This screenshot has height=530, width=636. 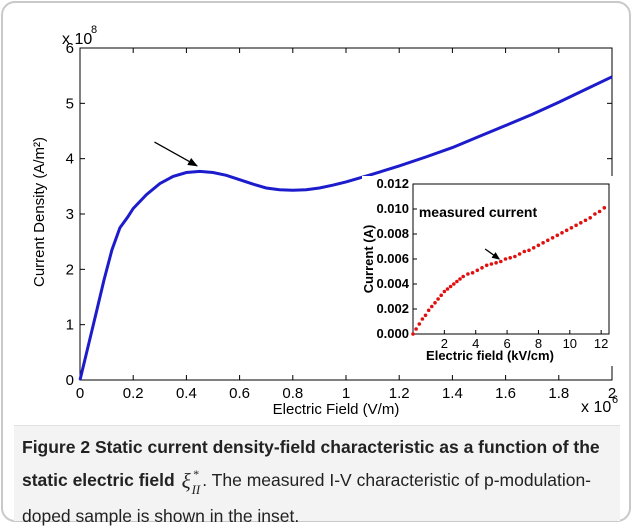 What do you see at coordinates (239, 393) in the screenshot?
I see `main-x-tick-label: 0.6` at bounding box center [239, 393].